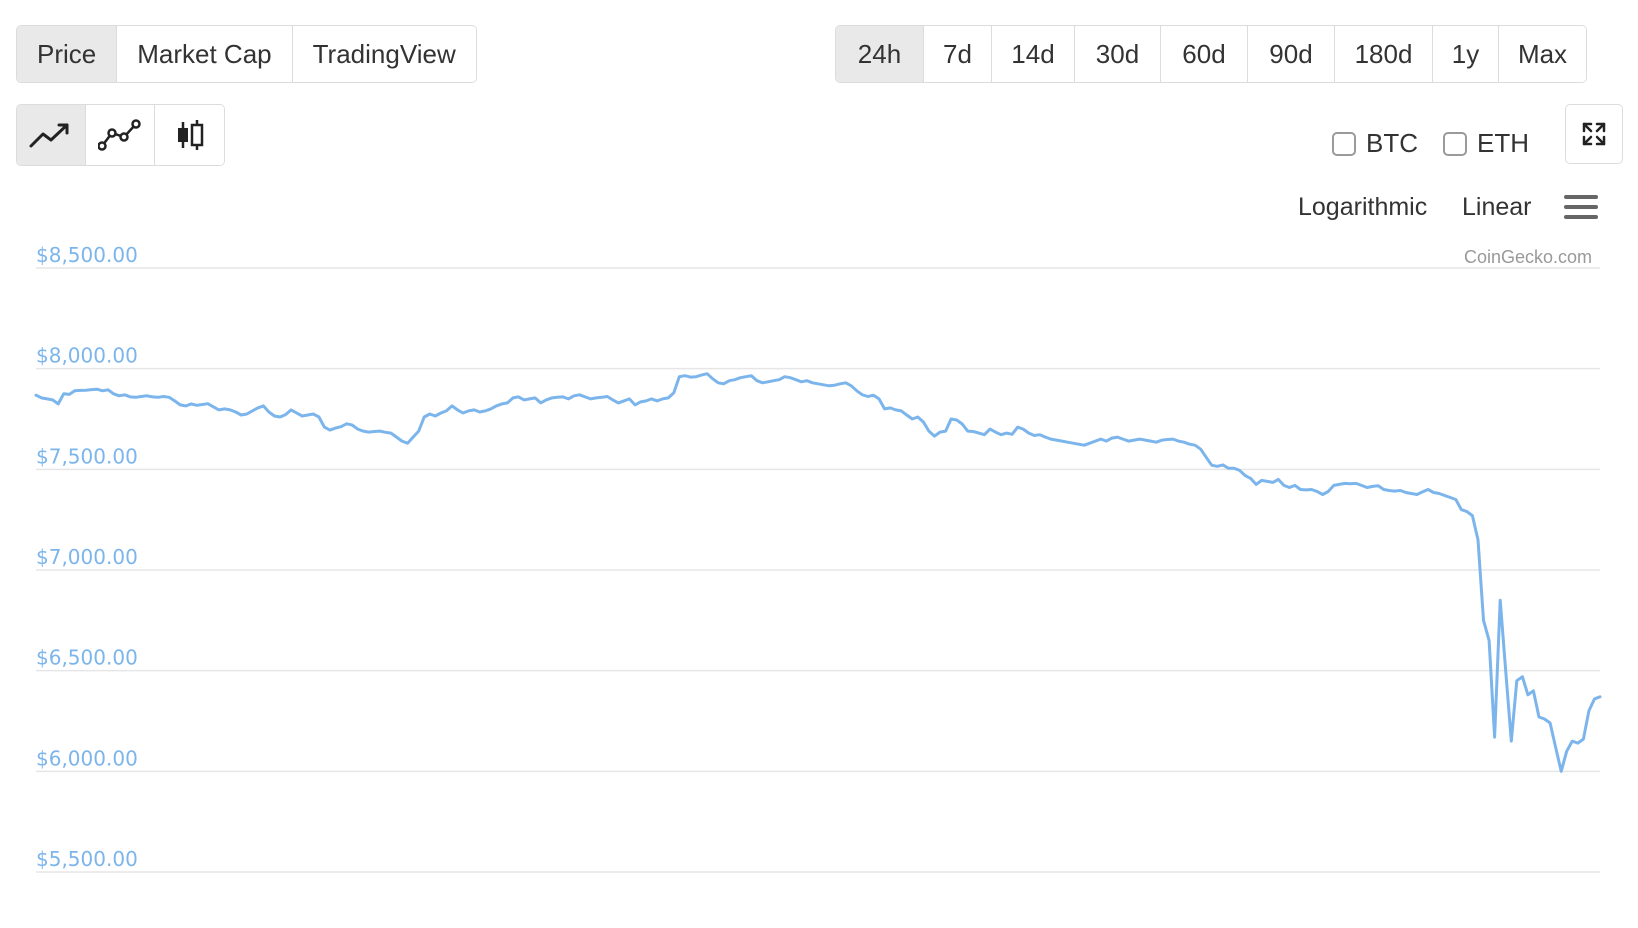 Image resolution: width=1638 pixels, height=928 pixels. Describe the element at coordinates (87, 859) in the screenshot. I see `y-tick-label: $5,500.00` at that location.